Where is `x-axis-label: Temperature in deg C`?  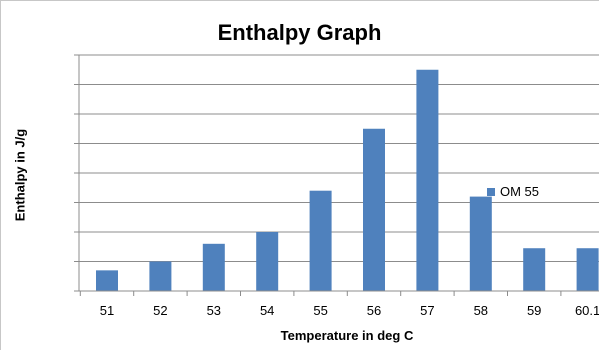
x-axis-label: Temperature in deg C is located at coordinates (347, 335).